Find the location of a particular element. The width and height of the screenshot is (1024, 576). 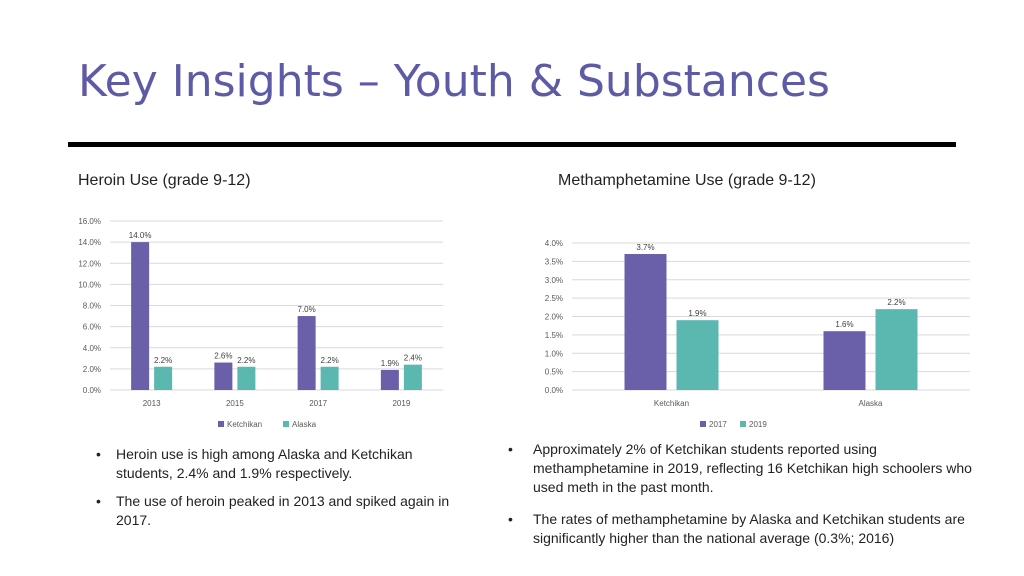

y-tick-label: 16.0% is located at coordinates (89, 221).